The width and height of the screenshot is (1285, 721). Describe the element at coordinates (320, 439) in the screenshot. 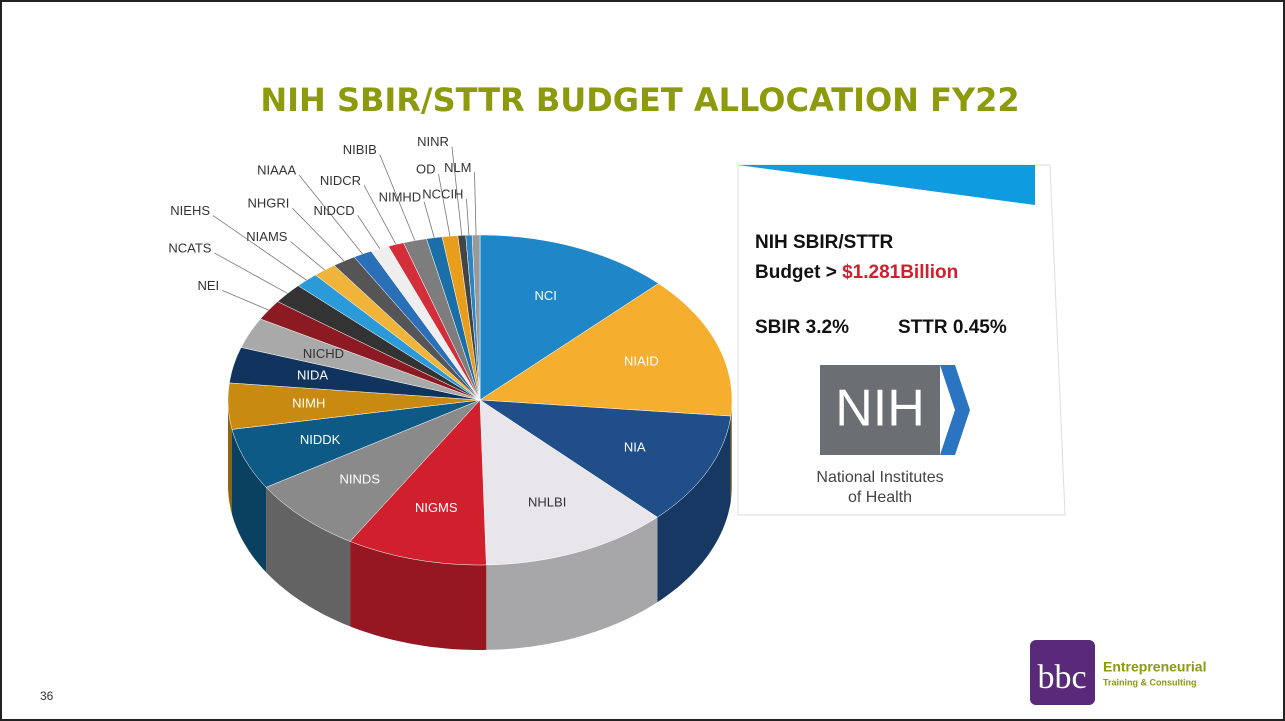

I see `slice-label: NIDDK` at that location.